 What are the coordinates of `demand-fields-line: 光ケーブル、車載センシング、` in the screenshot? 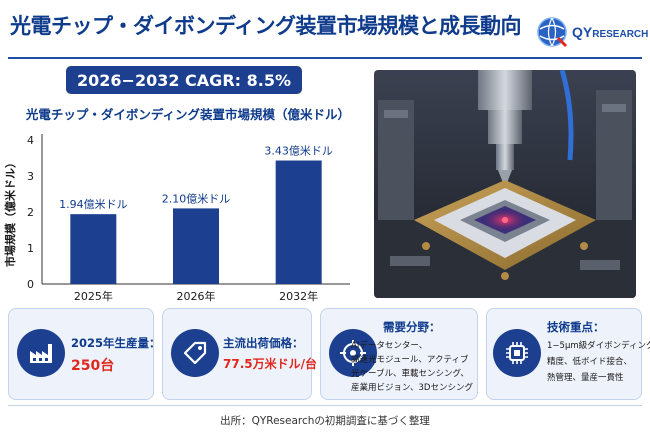 It's located at (410, 374).